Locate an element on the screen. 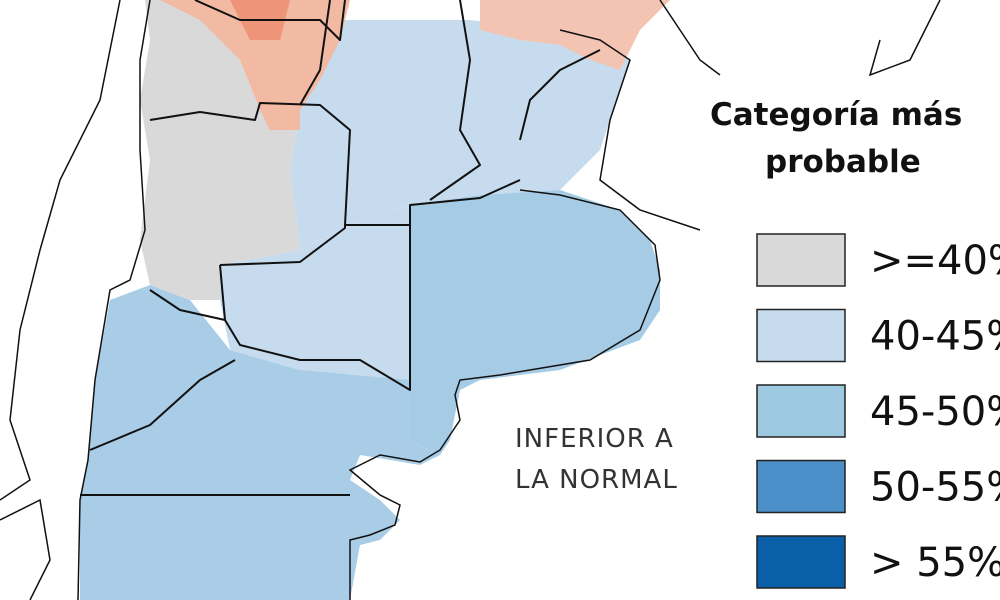 This screenshot has height=600, width=1000. region-northeast is located at coordinates (445, 135).